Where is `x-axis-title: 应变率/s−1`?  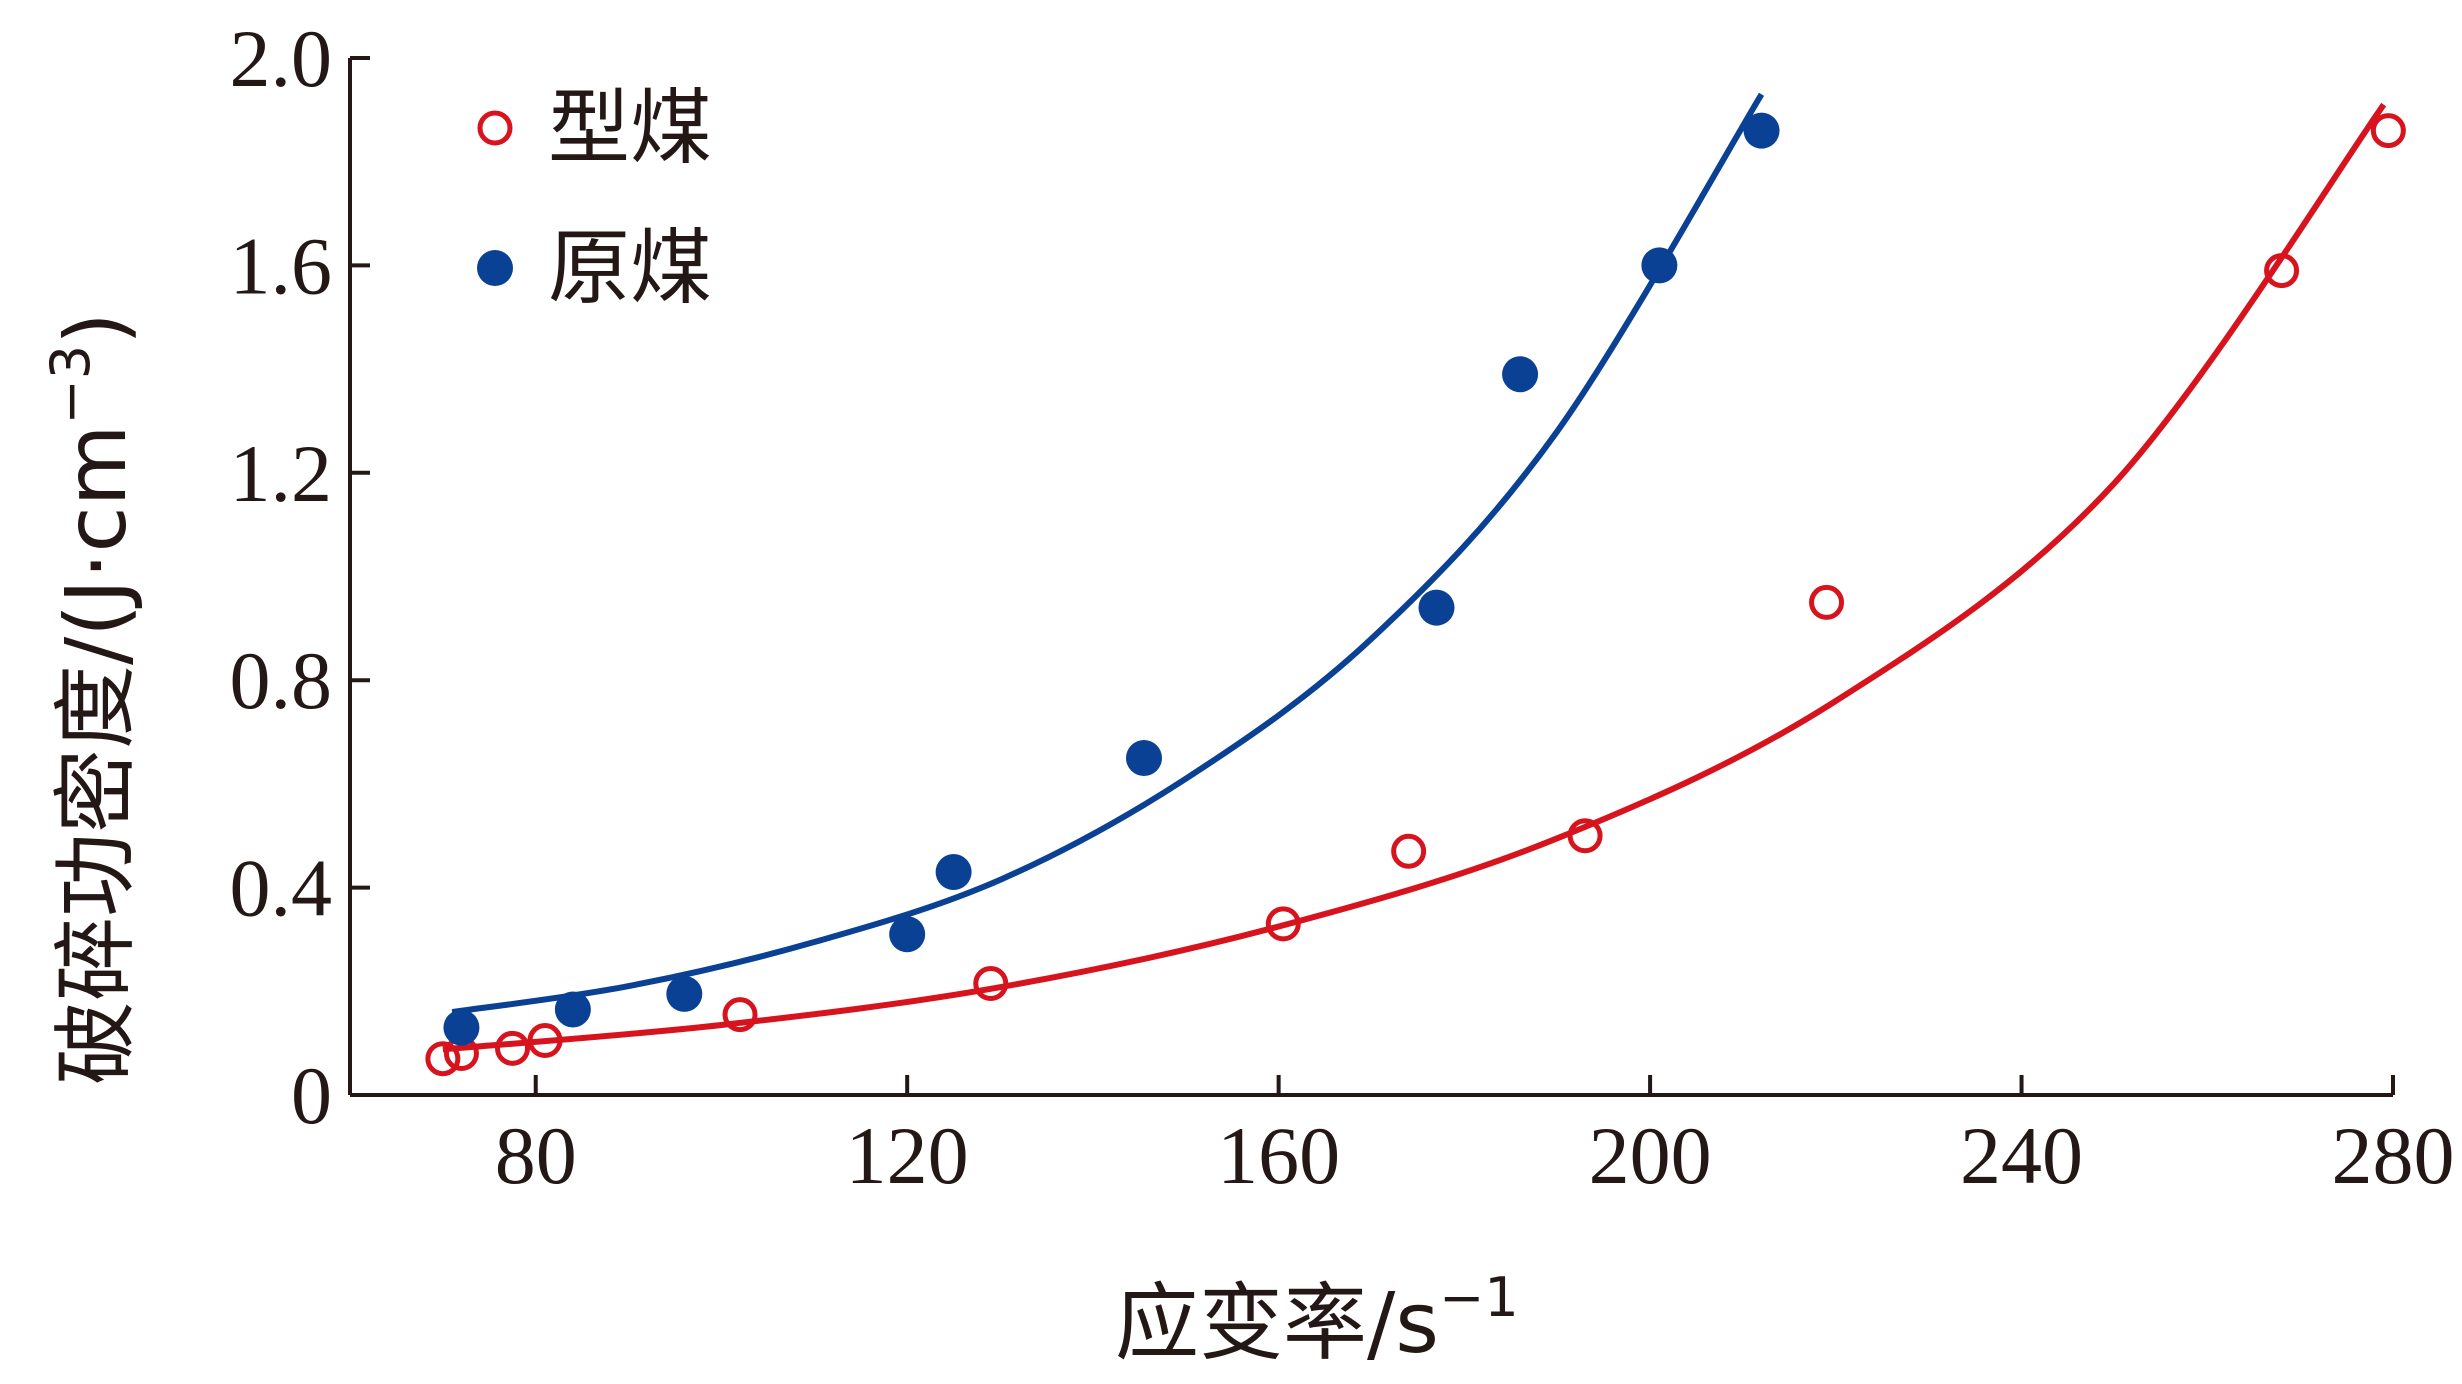 x-axis-title: 应变率/s−1 is located at coordinates (1317, 1319).